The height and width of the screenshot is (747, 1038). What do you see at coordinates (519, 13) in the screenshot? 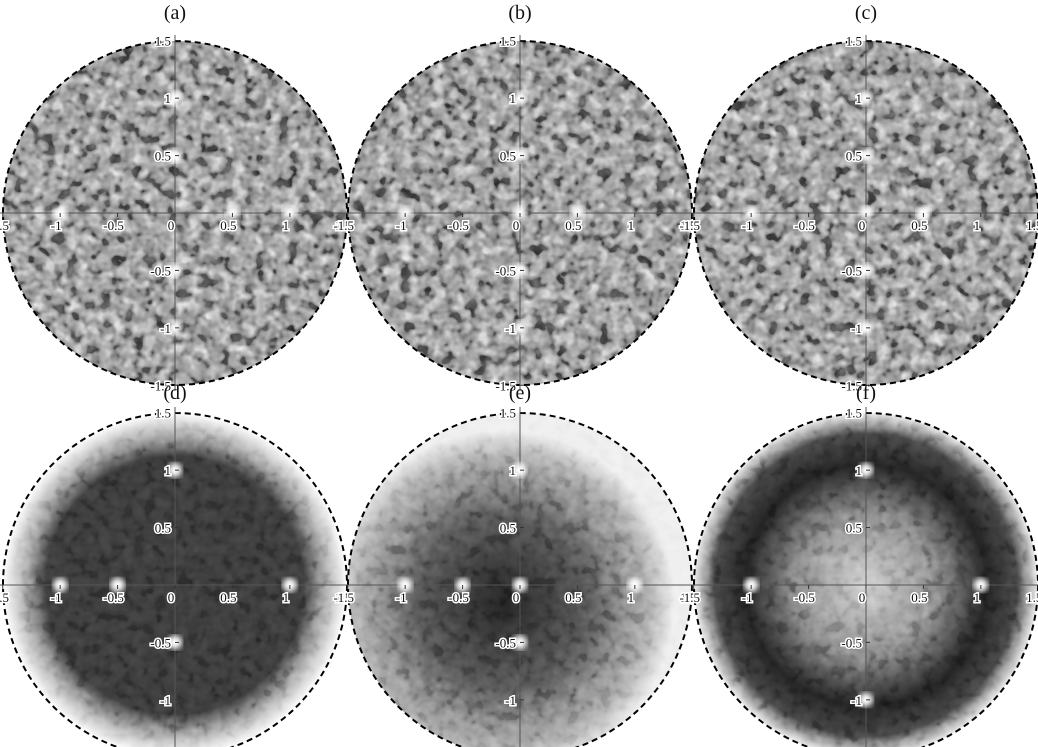
I see `panel-title: (b)` at bounding box center [519, 13].